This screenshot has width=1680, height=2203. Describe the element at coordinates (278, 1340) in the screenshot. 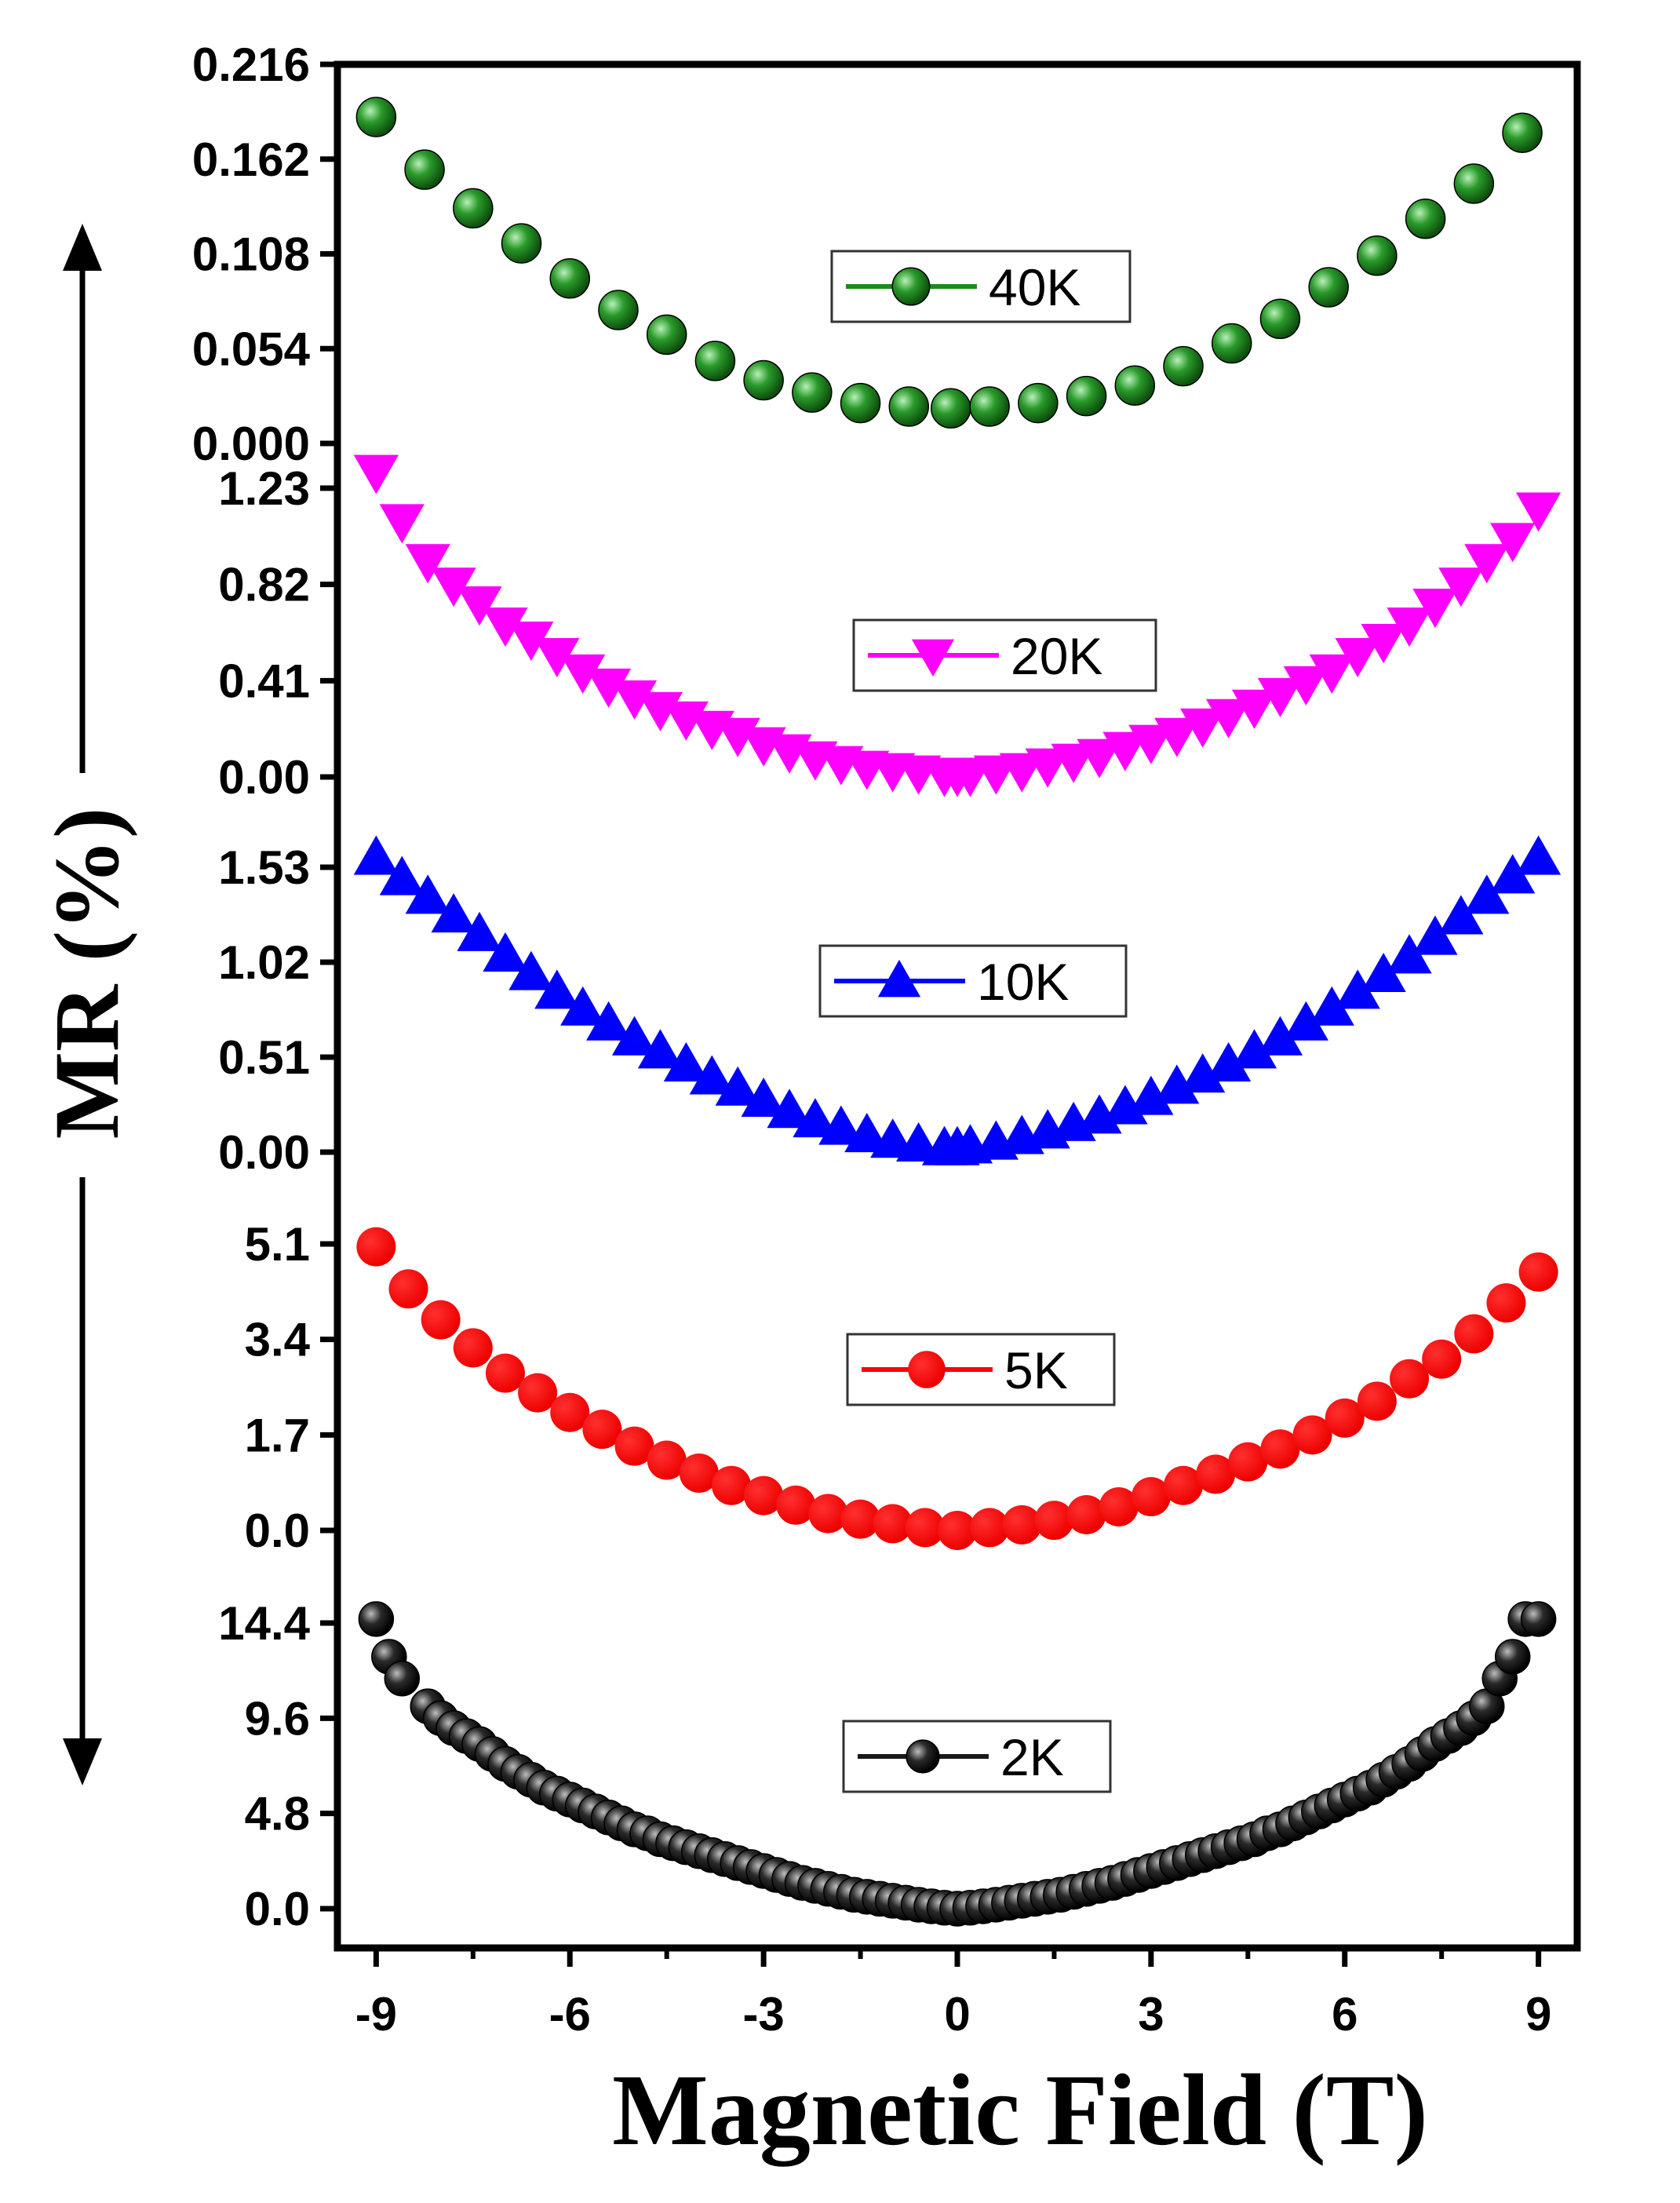

I see `y-tick-label-5K-2: 3.4` at that location.